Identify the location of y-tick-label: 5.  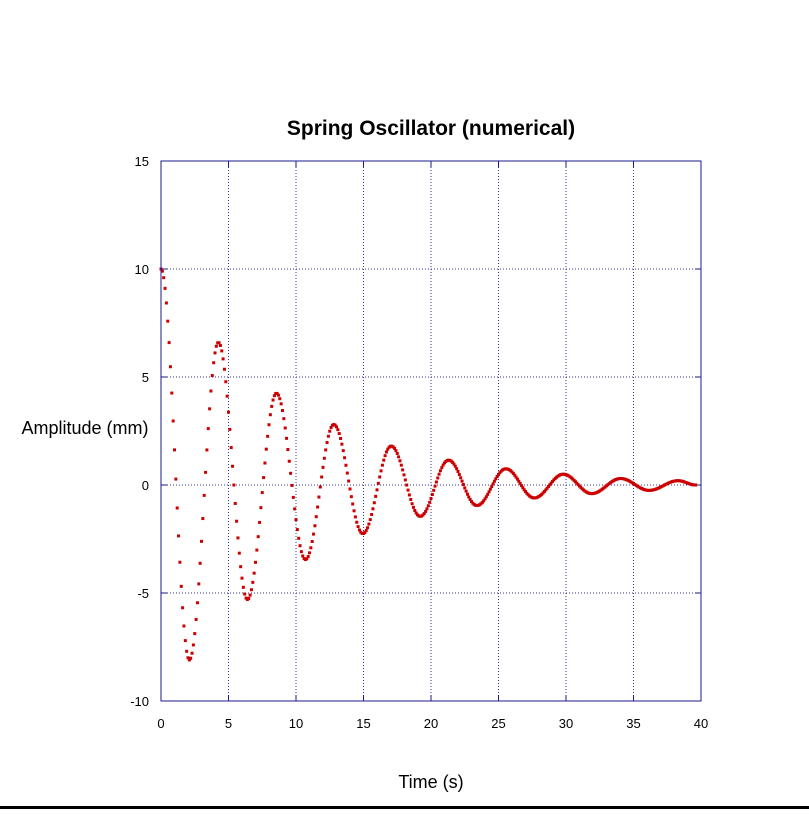
(145, 377).